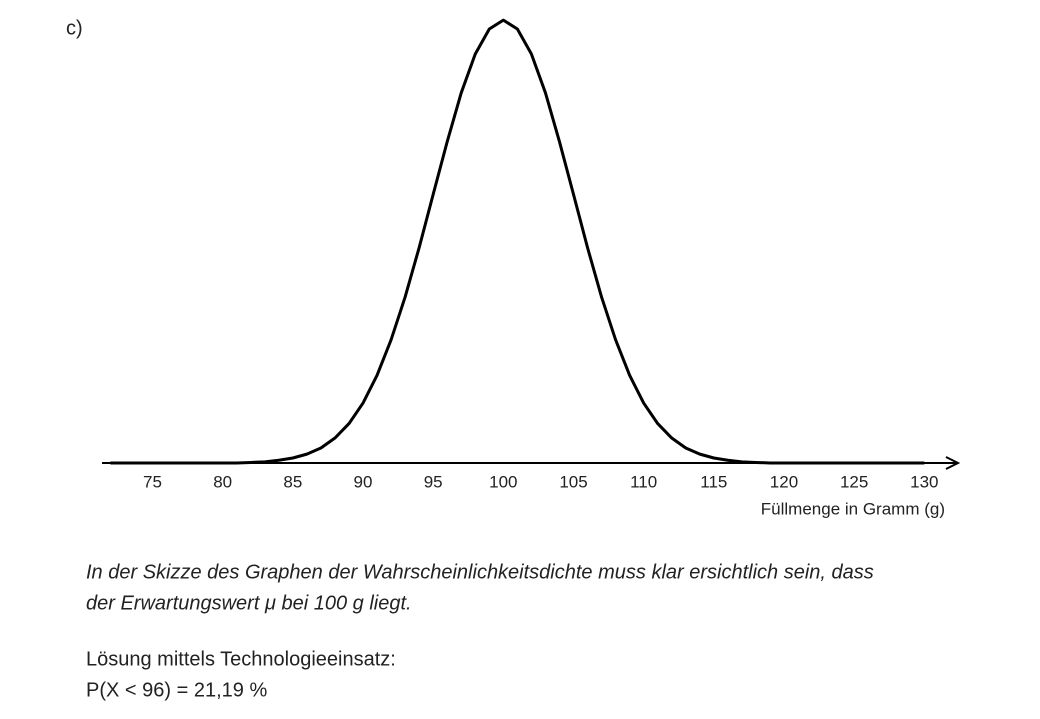 Image resolution: width=1040 pixels, height=719 pixels. I want to click on solution-line: P(X < 96) = 21,19 %, so click(176, 690).